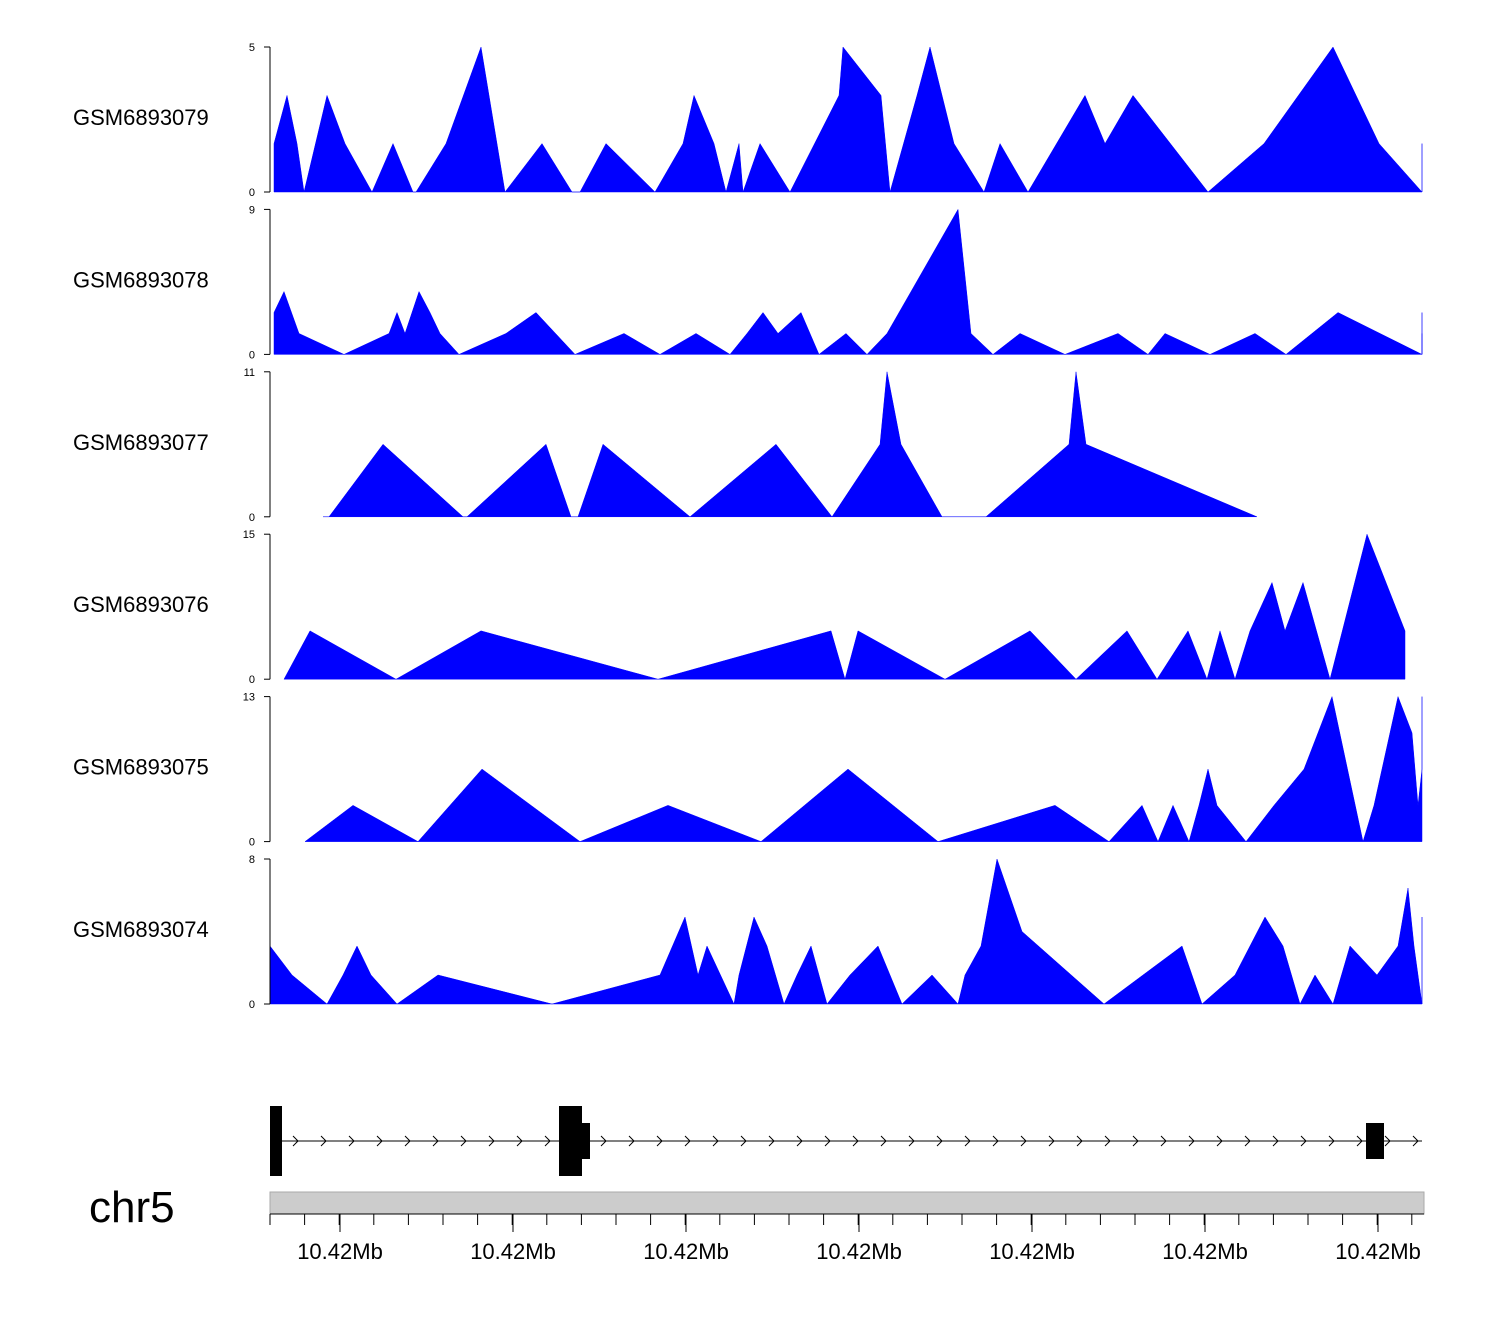  Describe the element at coordinates (141, 929) in the screenshot. I see `track-label: GSM6893074` at that location.